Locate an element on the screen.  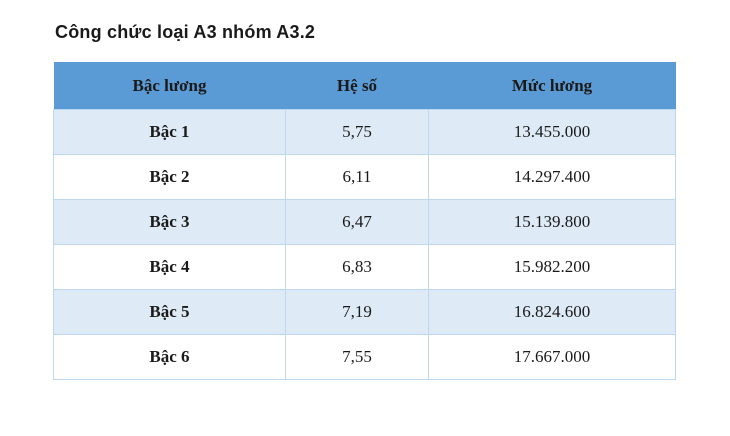
header-cell-muc-luong: Mức lương is located at coordinates (552, 86).